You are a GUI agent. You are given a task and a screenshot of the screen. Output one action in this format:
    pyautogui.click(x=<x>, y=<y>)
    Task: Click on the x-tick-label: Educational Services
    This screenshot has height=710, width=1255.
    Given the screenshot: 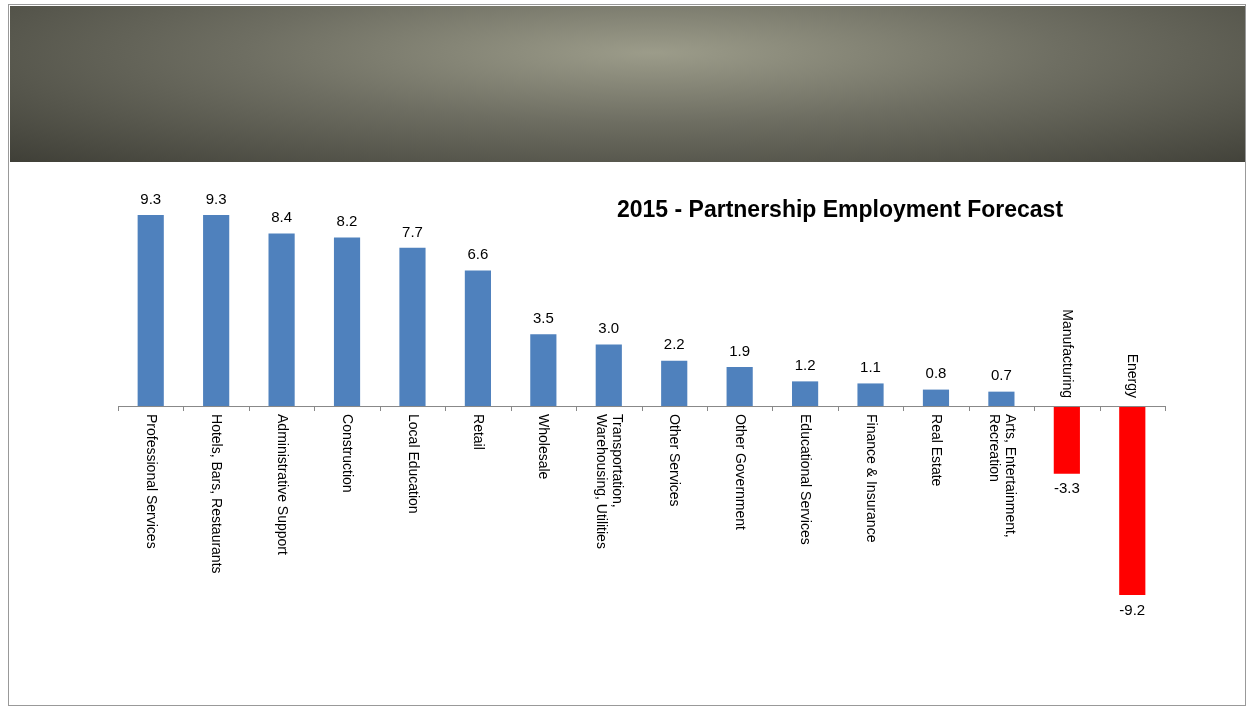 What is the action you would take?
    pyautogui.click(x=806, y=479)
    